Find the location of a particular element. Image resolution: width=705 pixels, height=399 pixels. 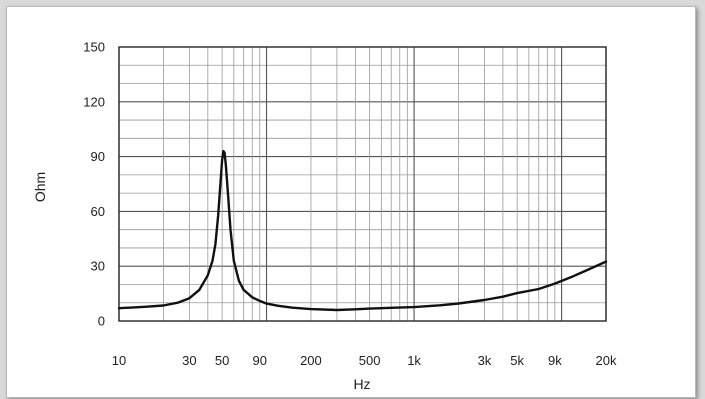

x-tick-label: 50 is located at coordinates (222, 360).